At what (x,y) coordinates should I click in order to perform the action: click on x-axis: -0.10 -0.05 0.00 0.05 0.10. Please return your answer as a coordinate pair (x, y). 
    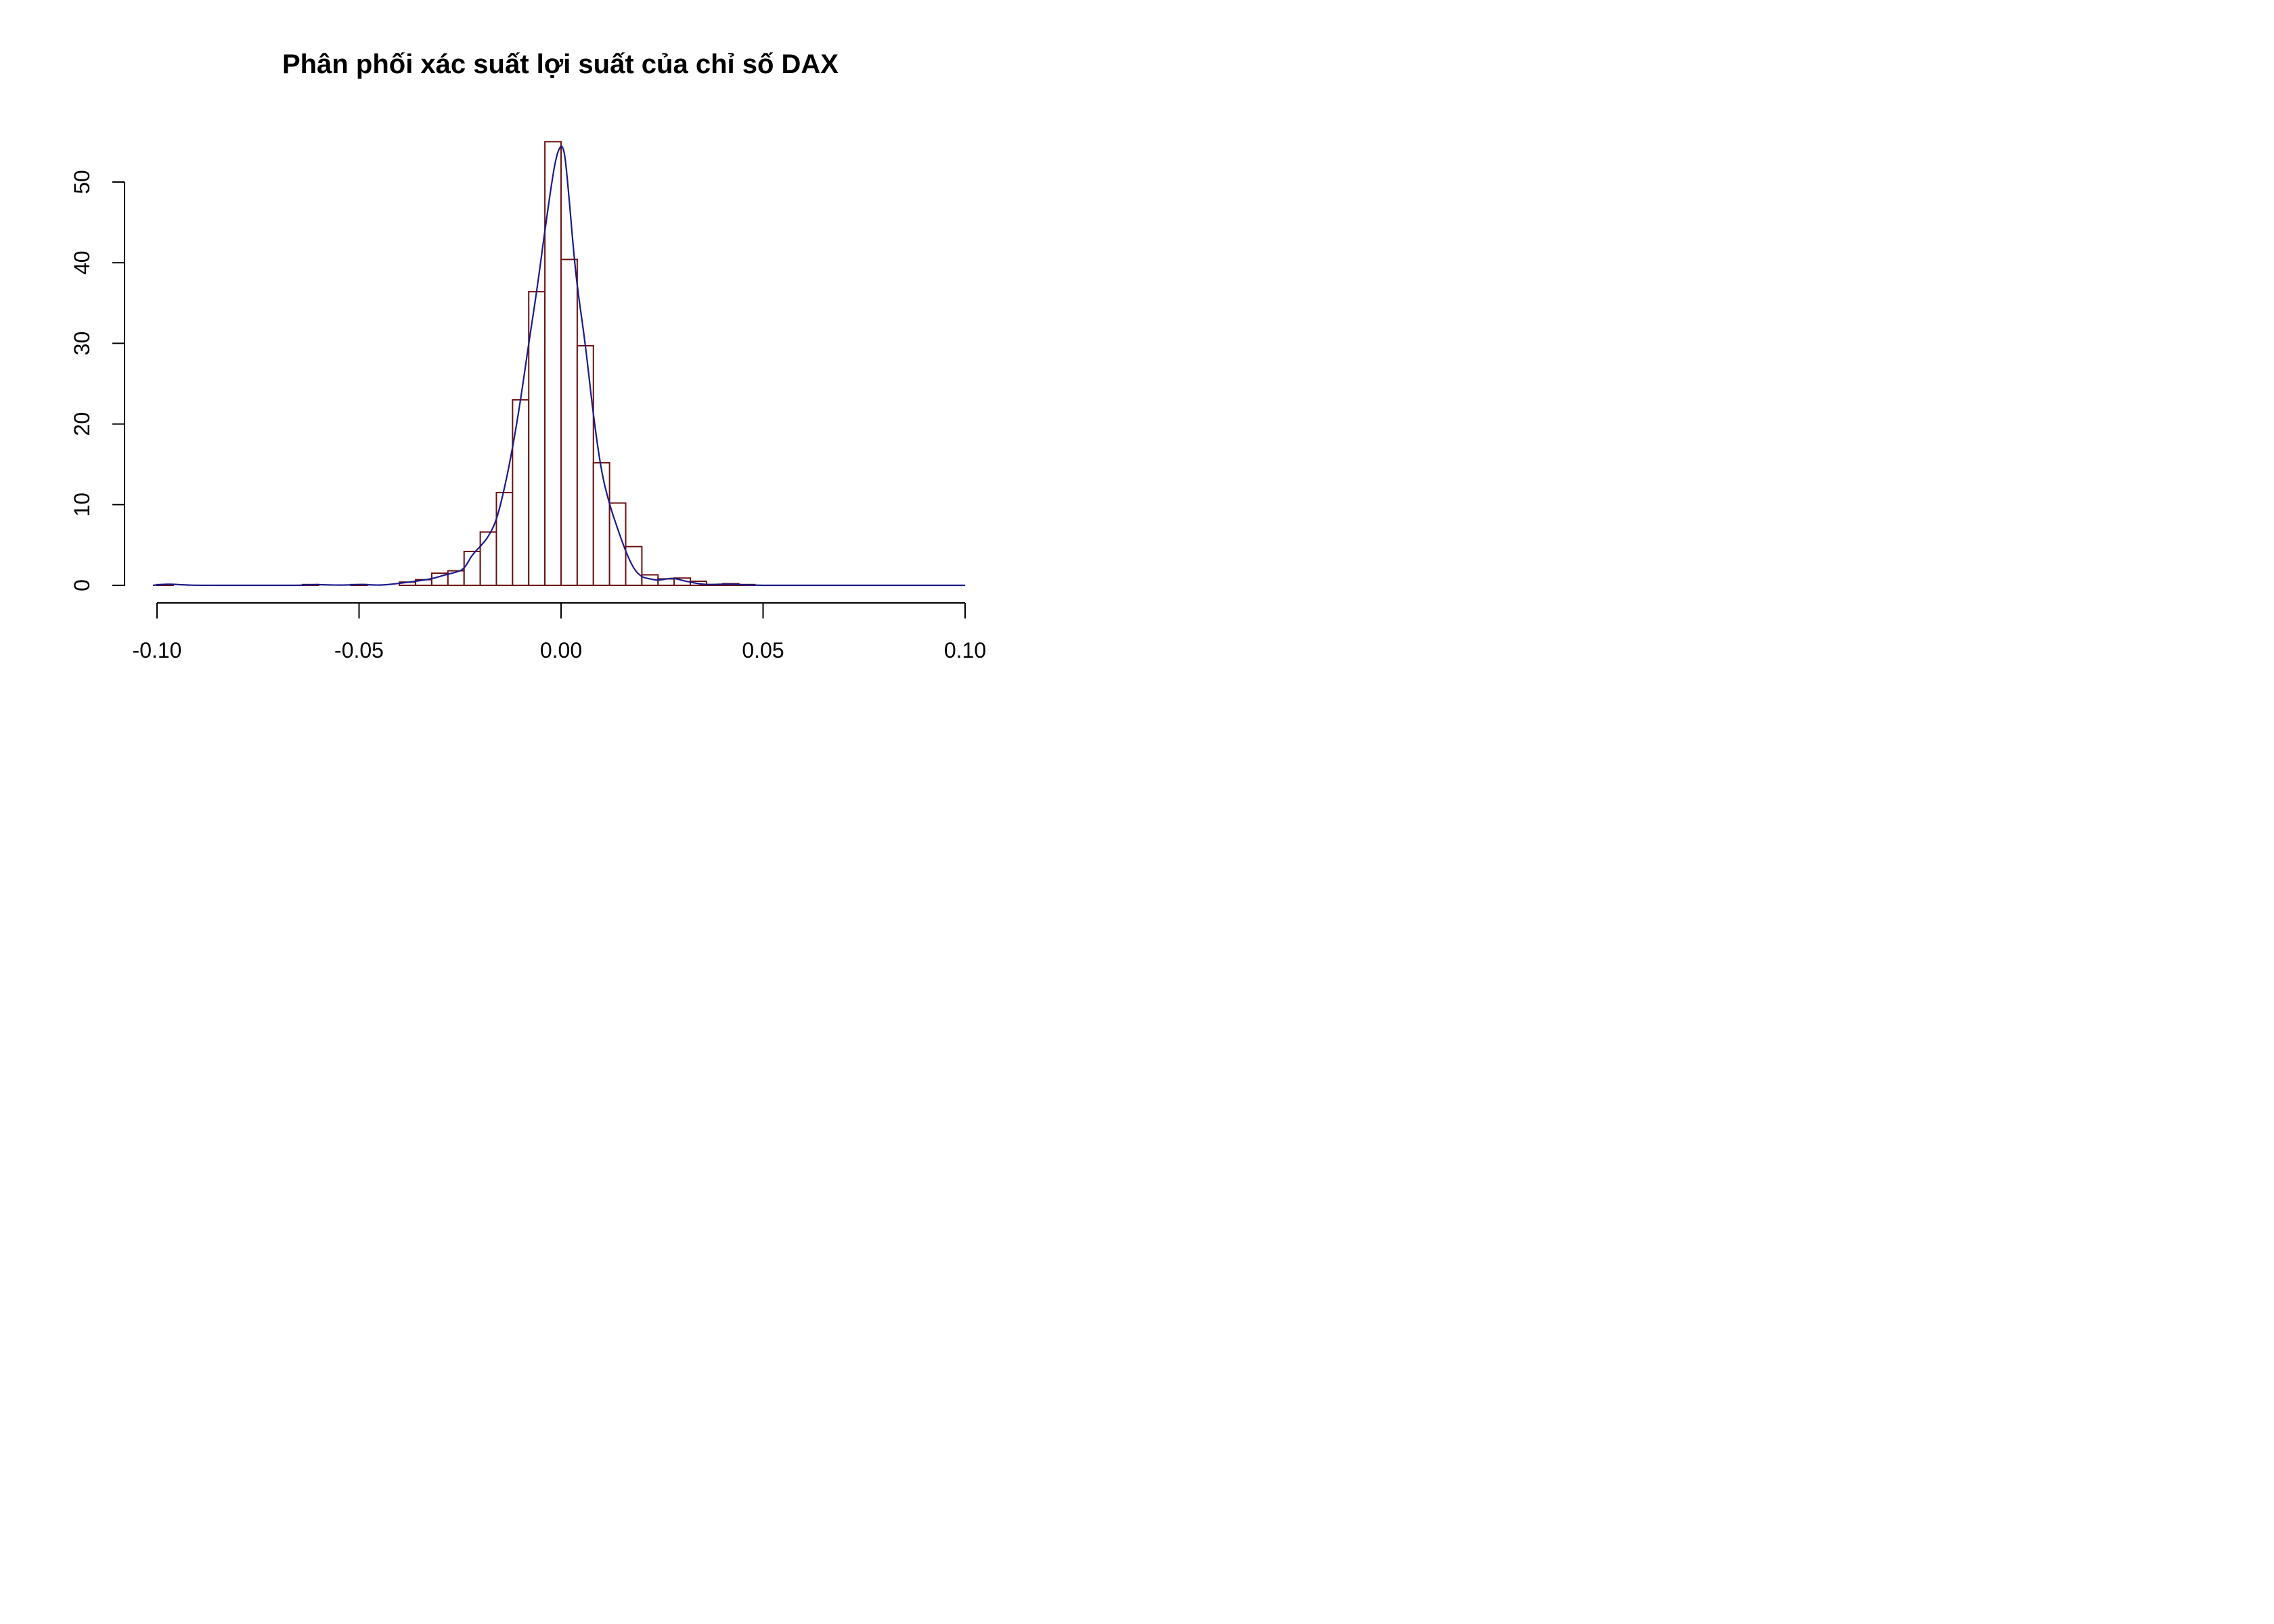
    Looking at the image, I should click on (559, 632).